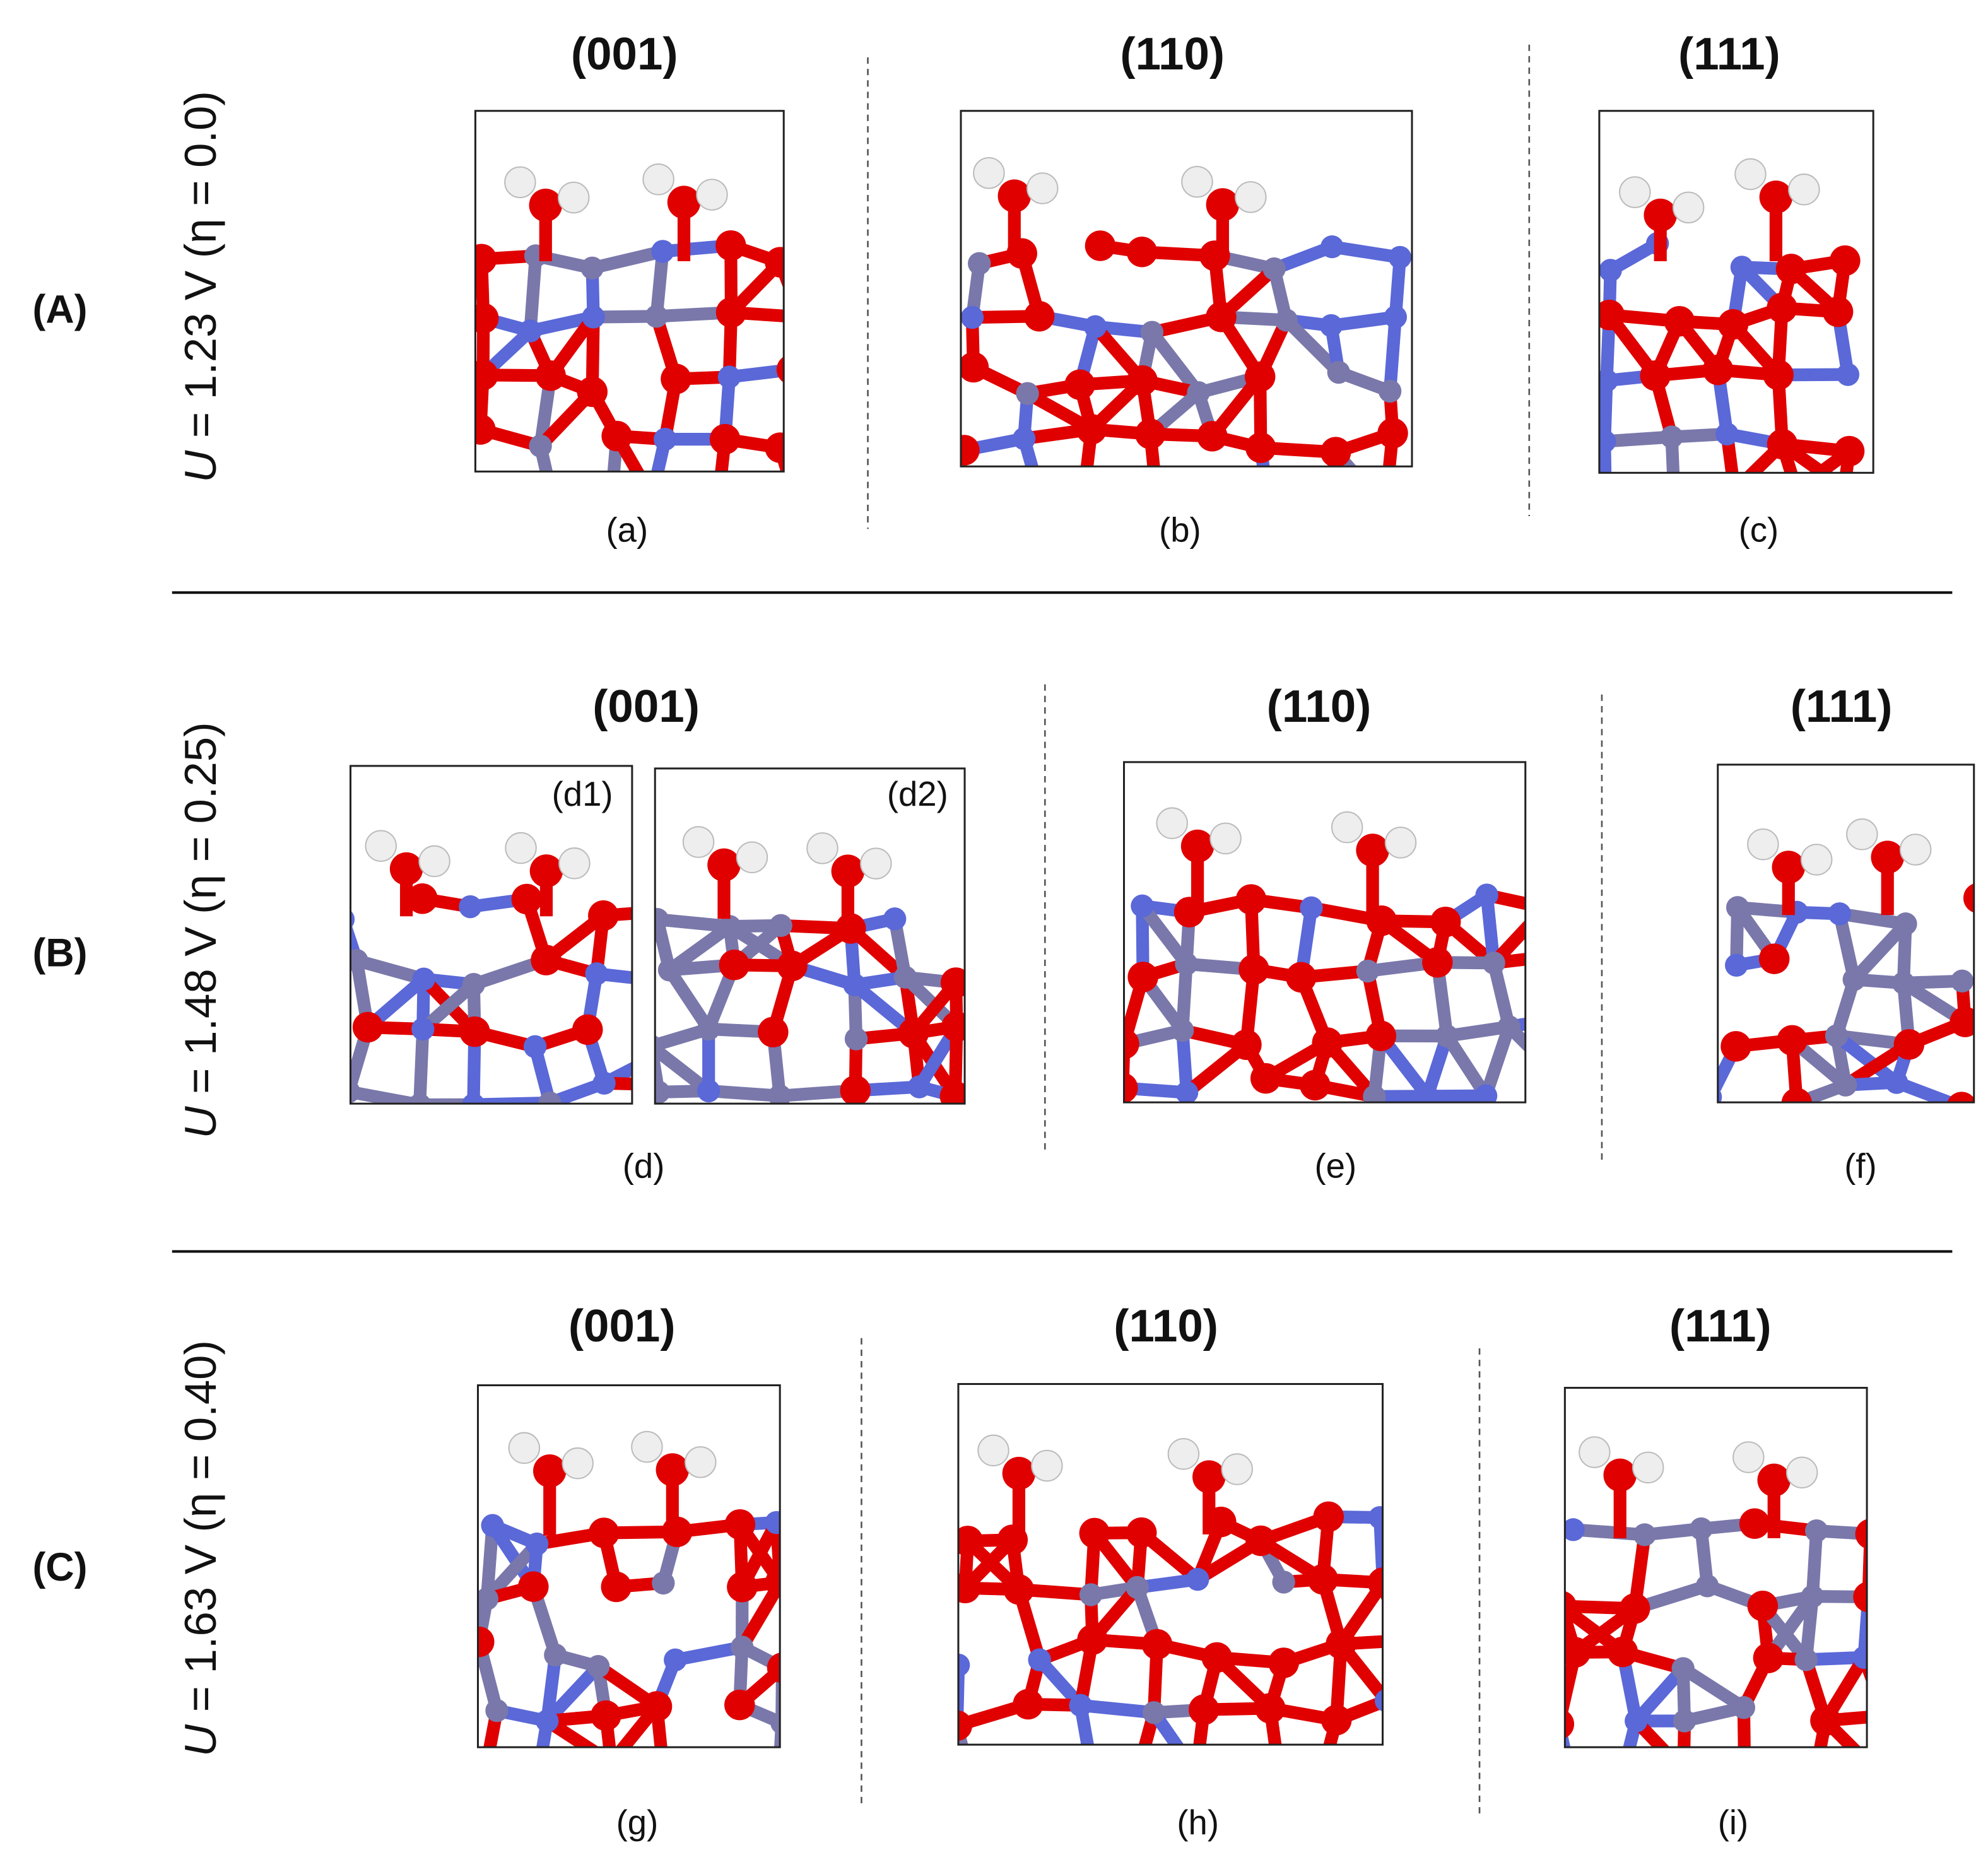 The height and width of the screenshot is (1867, 1988). What do you see at coordinates (1842, 706) in the screenshot?
I see `panel-title: (111)` at bounding box center [1842, 706].